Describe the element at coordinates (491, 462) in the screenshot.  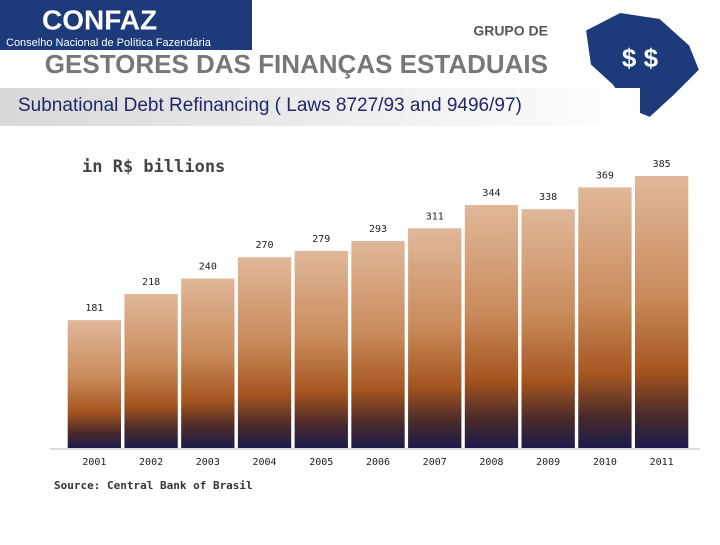
I see `x-tick-label: 2008` at that location.